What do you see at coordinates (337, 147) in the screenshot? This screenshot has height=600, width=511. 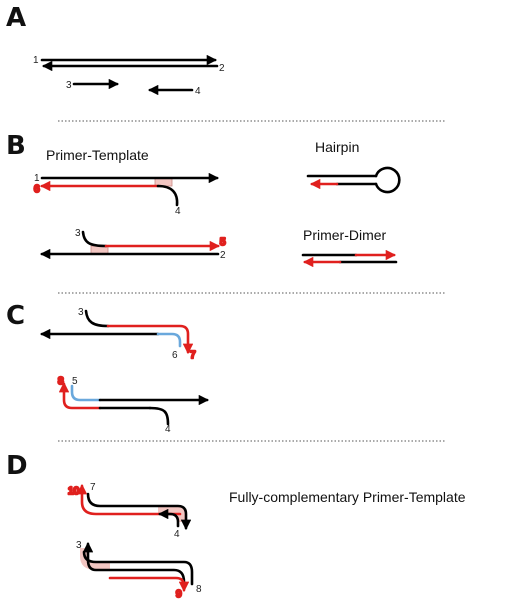 I see `hairpin-title: Hairpin` at bounding box center [337, 147].